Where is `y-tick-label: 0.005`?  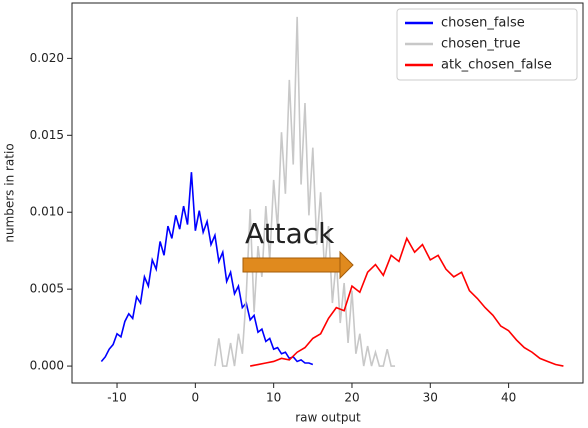
y-tick-label: 0.005 is located at coordinates (47, 289).